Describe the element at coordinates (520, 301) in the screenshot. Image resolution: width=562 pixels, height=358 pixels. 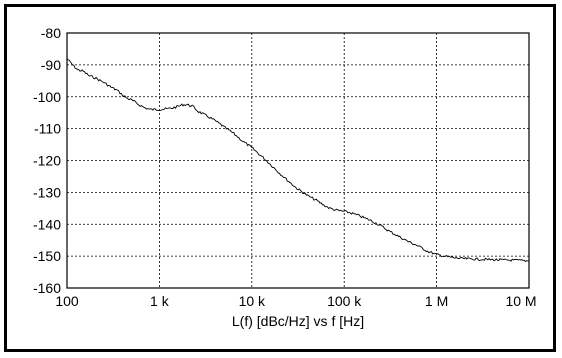
I see `x-tick-label: 10 M` at that location.